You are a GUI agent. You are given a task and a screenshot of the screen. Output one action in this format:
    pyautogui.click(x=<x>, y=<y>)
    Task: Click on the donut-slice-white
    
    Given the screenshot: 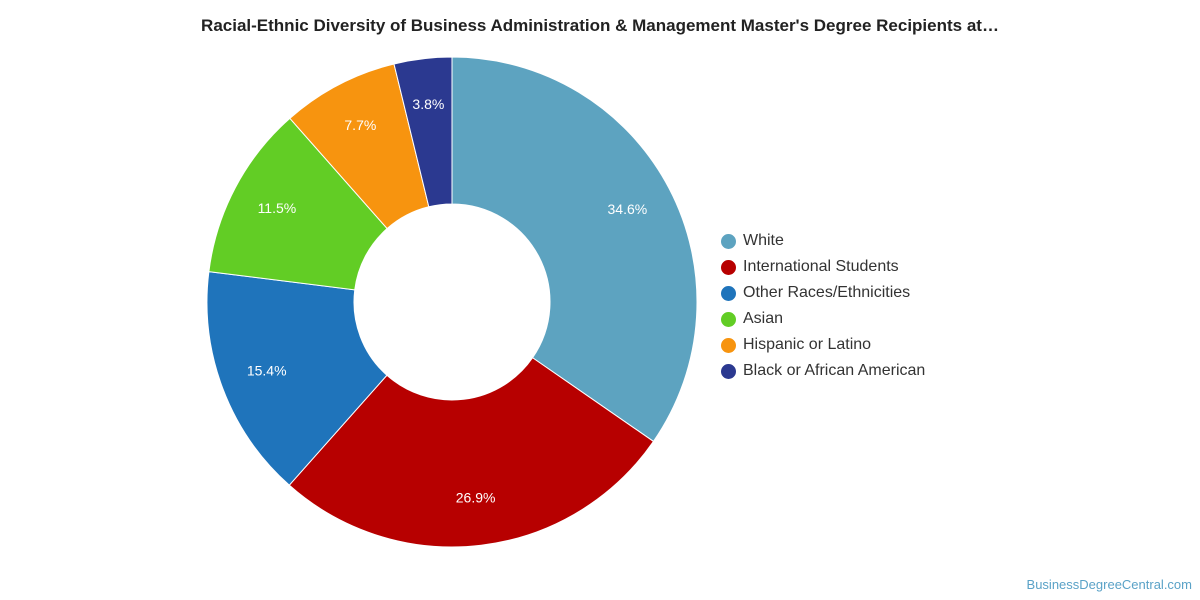 What is the action you would take?
    pyautogui.click(x=574, y=249)
    